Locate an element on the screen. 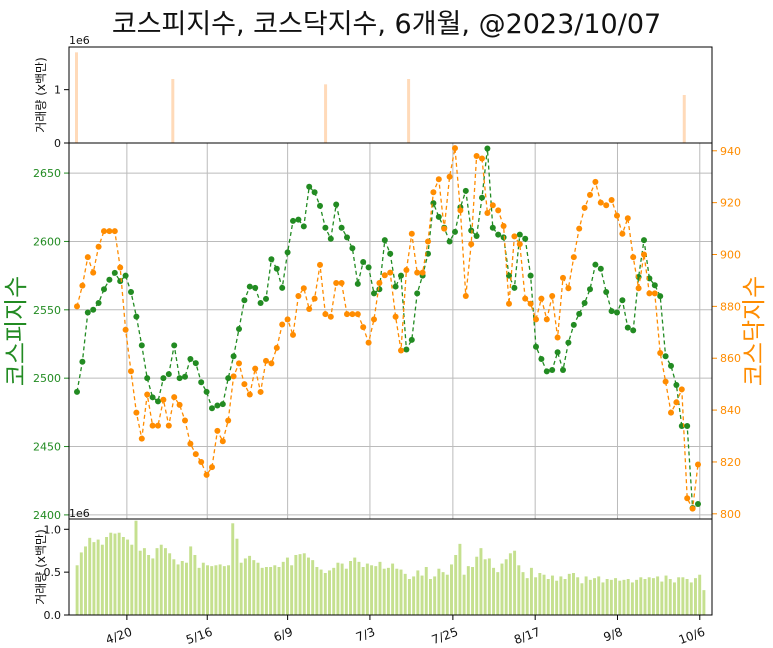 This screenshot has width=773, height=648. right-ytick-label: 940 is located at coordinates (730, 151).